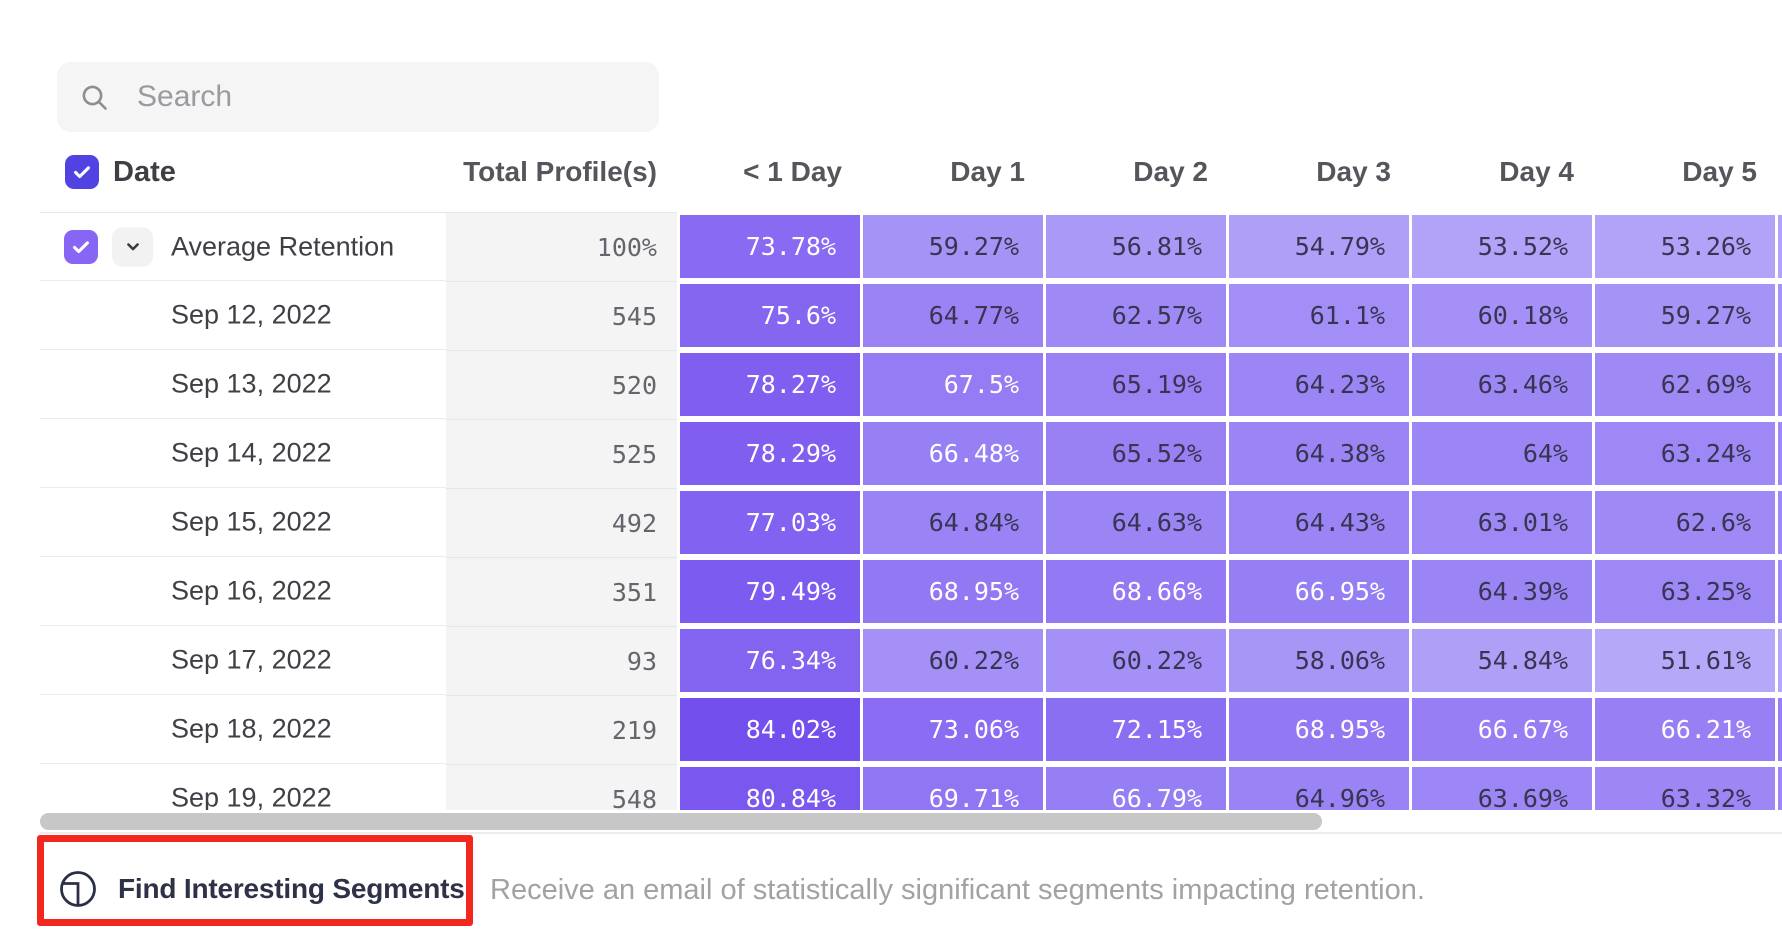 The image size is (1782, 930). I want to click on table-row: Average Retention, so click(243, 246).